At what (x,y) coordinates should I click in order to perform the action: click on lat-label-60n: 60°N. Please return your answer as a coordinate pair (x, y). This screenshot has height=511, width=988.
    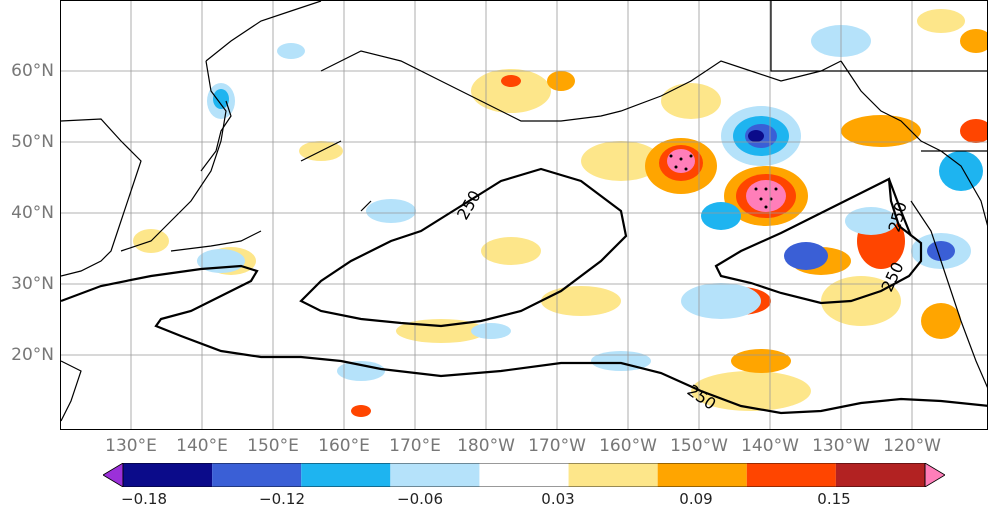
    Looking at the image, I should click on (32, 71).